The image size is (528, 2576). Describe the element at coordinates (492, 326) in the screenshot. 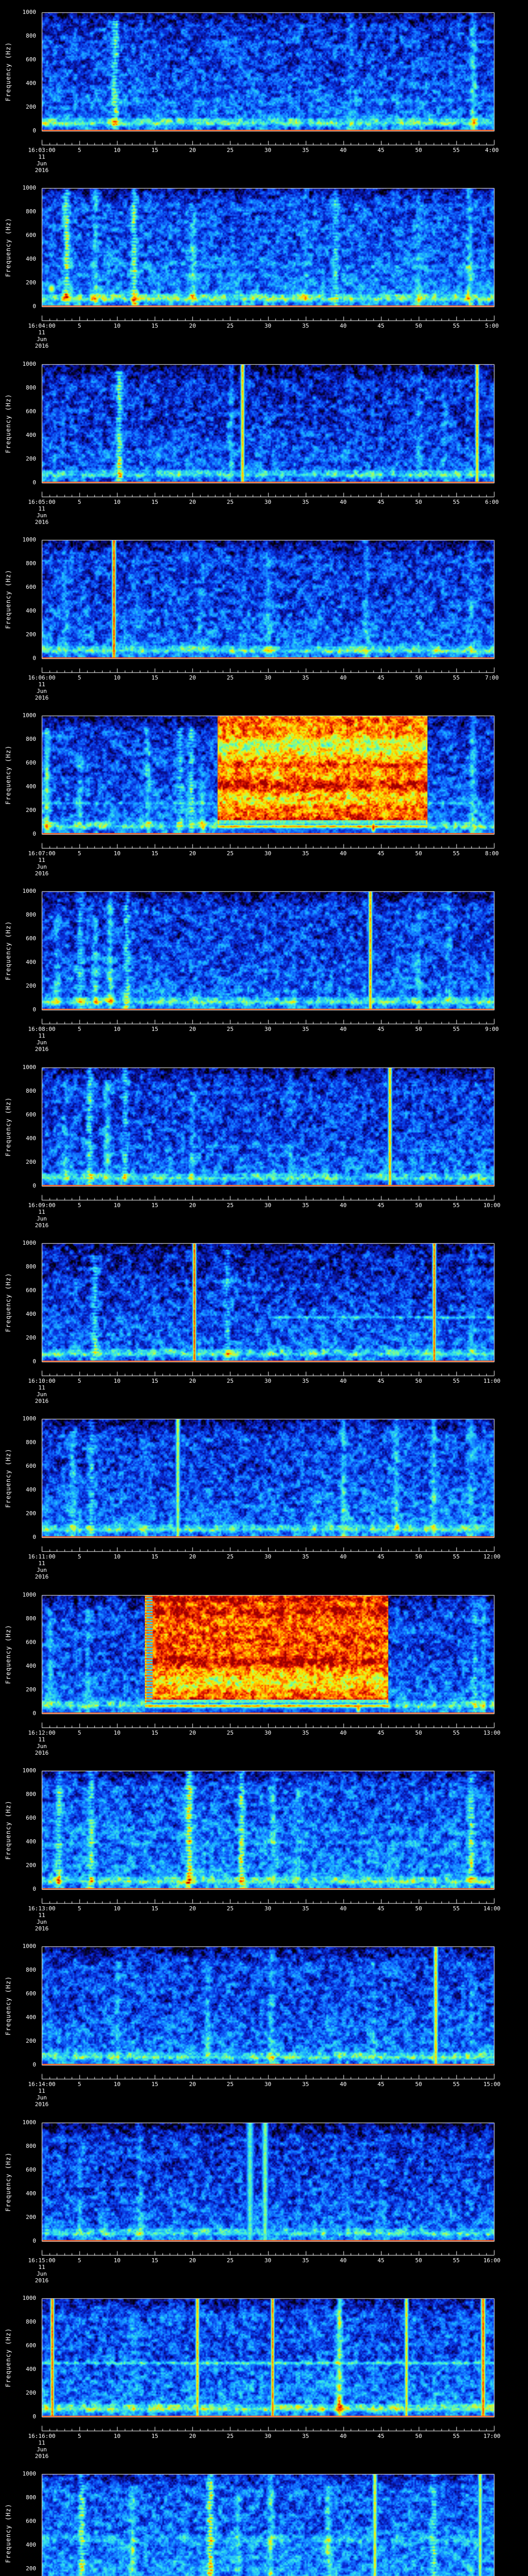

I see `time-end-label: 5:00` at that location.